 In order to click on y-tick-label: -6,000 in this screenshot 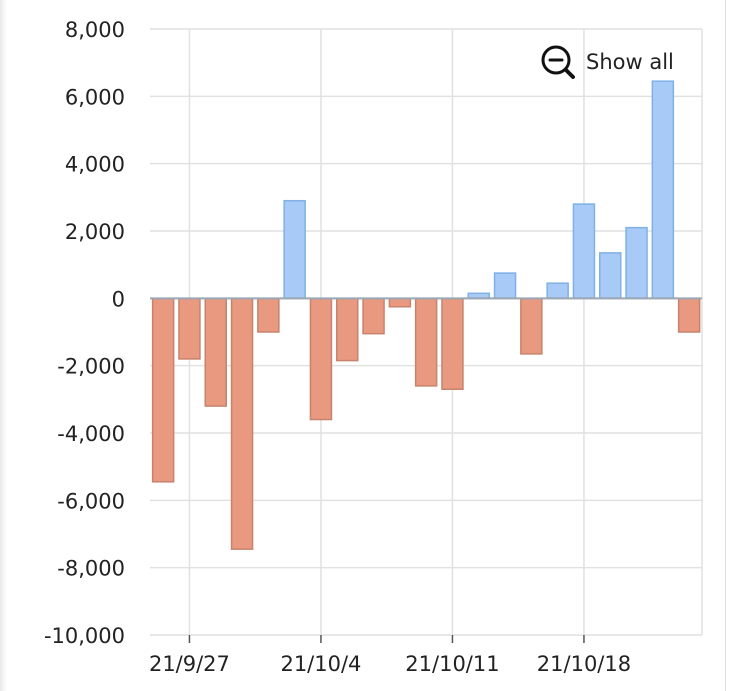, I will do `click(91, 501)`.